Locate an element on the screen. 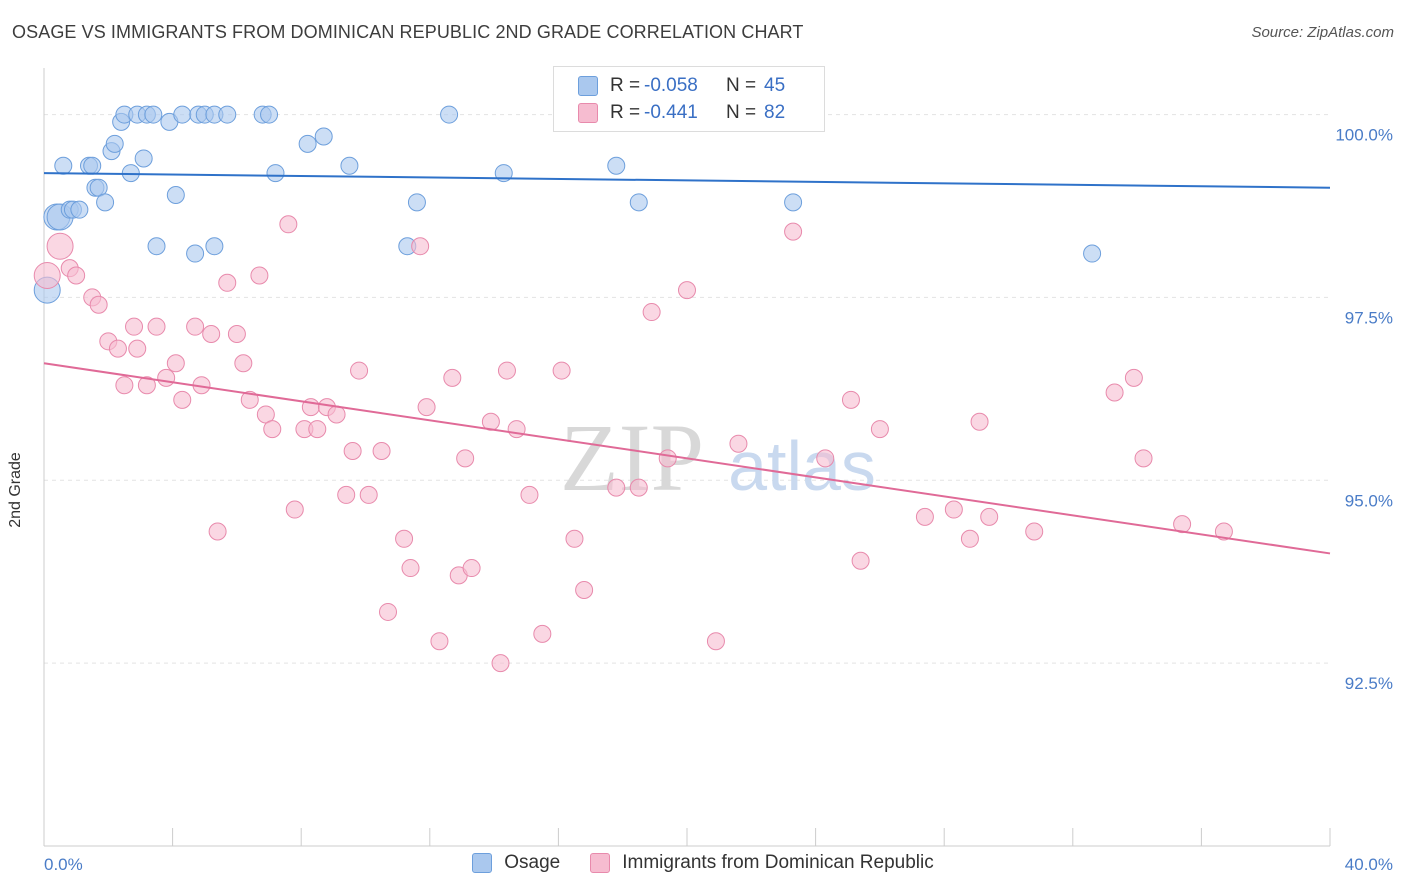  y-tick-label: 95.0% is located at coordinates (1369, 500).